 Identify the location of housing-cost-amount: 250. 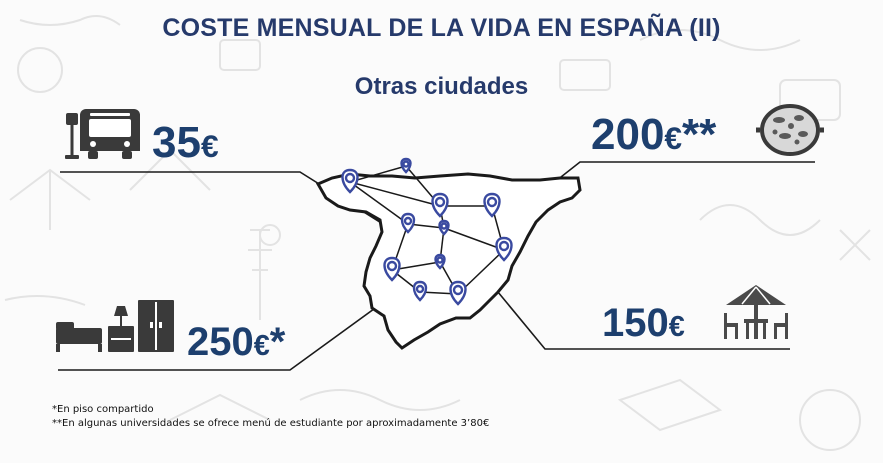
(220, 342).